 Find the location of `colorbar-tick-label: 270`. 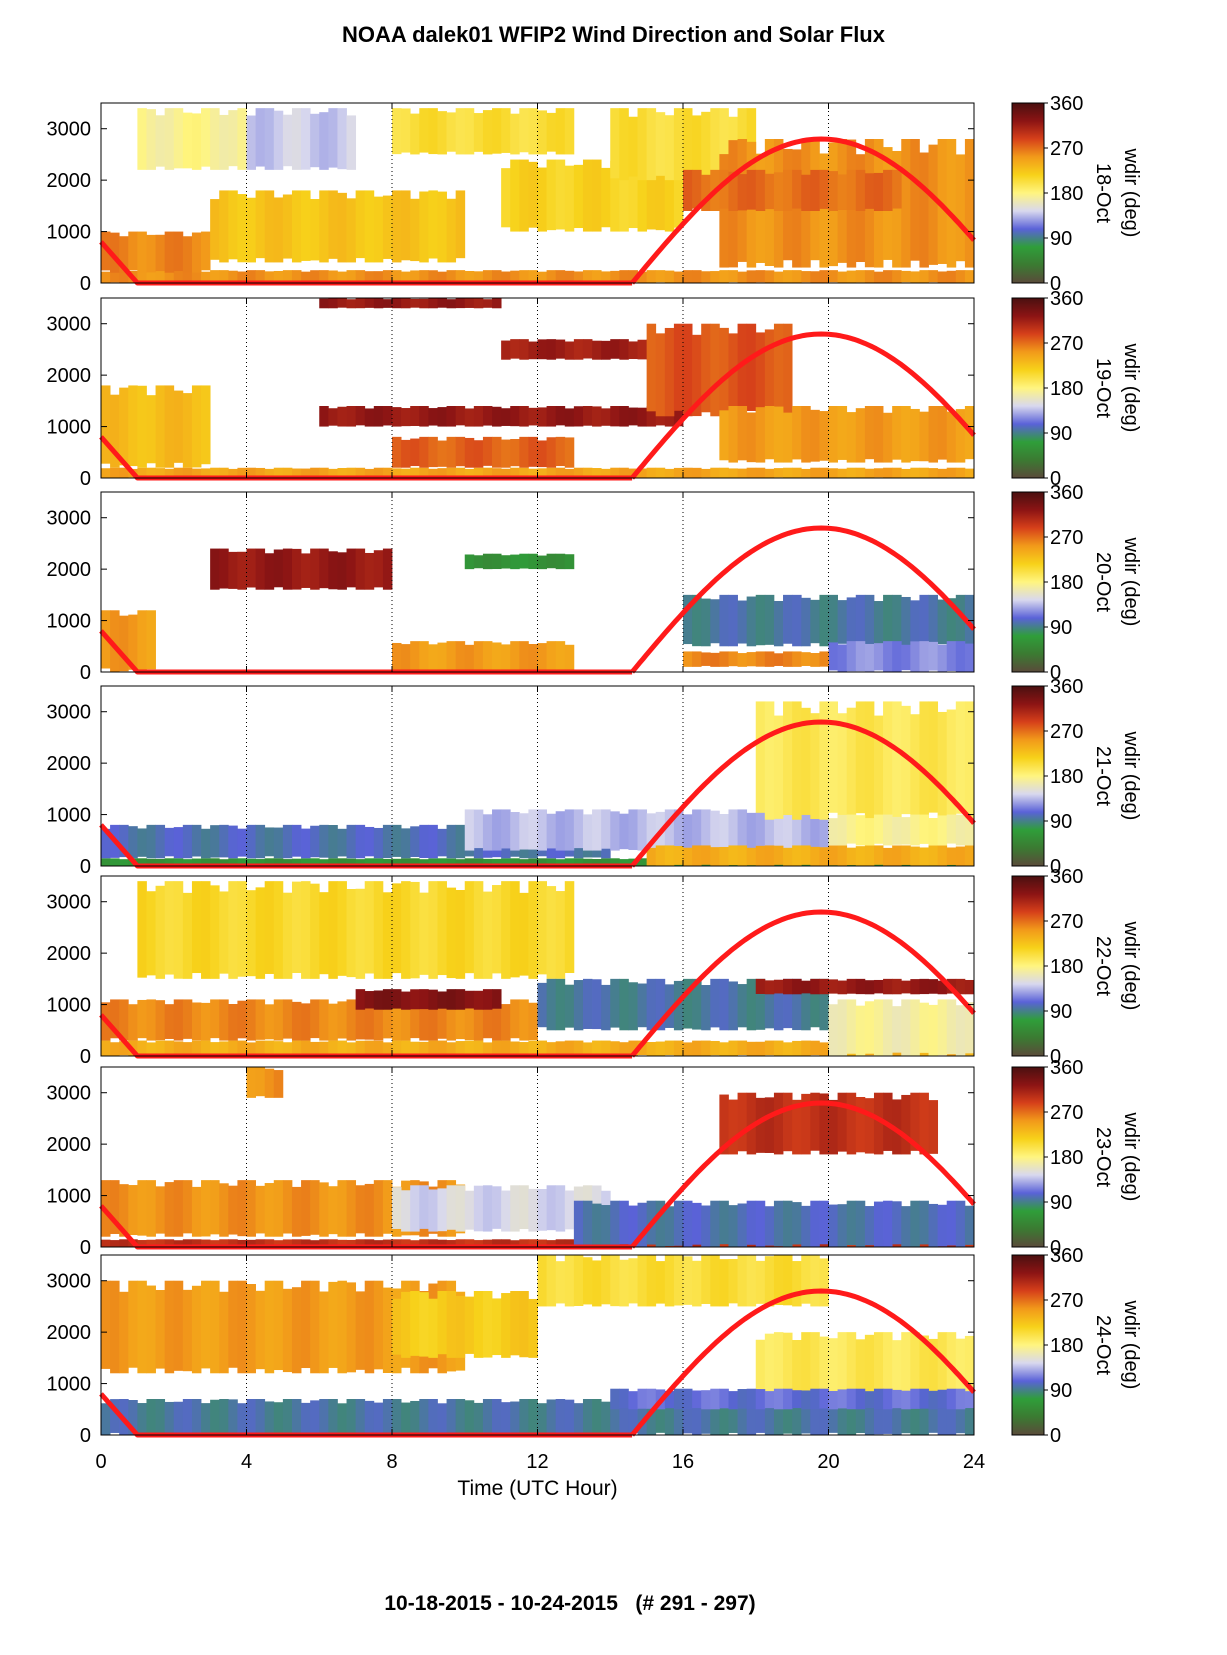

colorbar-tick-label: 270 is located at coordinates (1066, 1301).